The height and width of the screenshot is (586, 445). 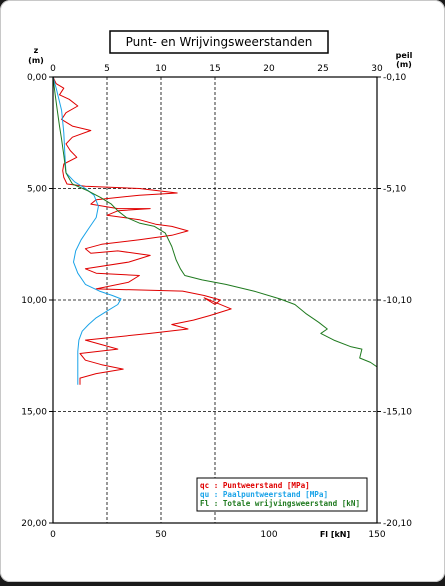 I want to click on bottom-axis-label: Fl [kN], so click(x=335, y=534).